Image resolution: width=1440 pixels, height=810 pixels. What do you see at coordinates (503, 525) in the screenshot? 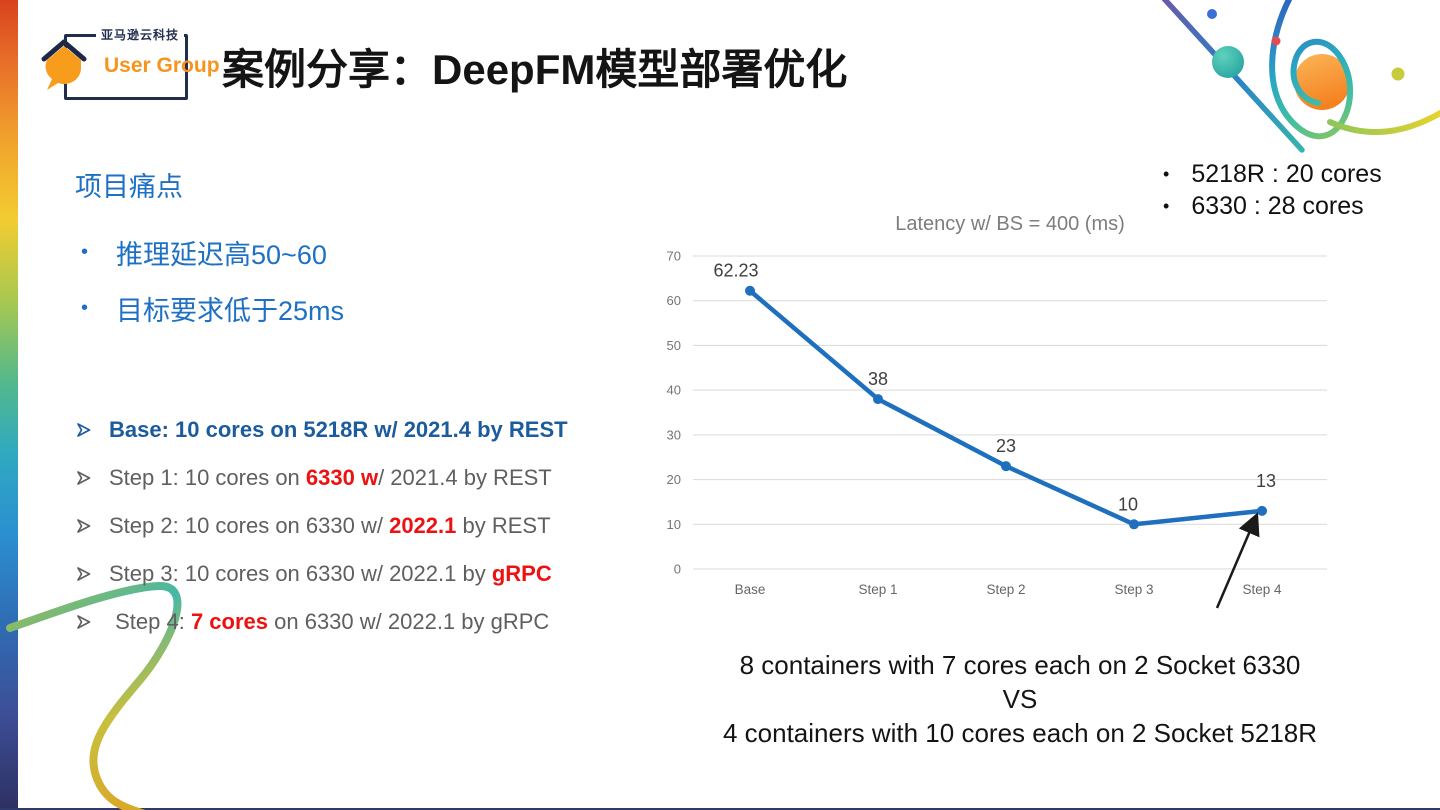
I see `step-text-run: by REST` at bounding box center [503, 525].